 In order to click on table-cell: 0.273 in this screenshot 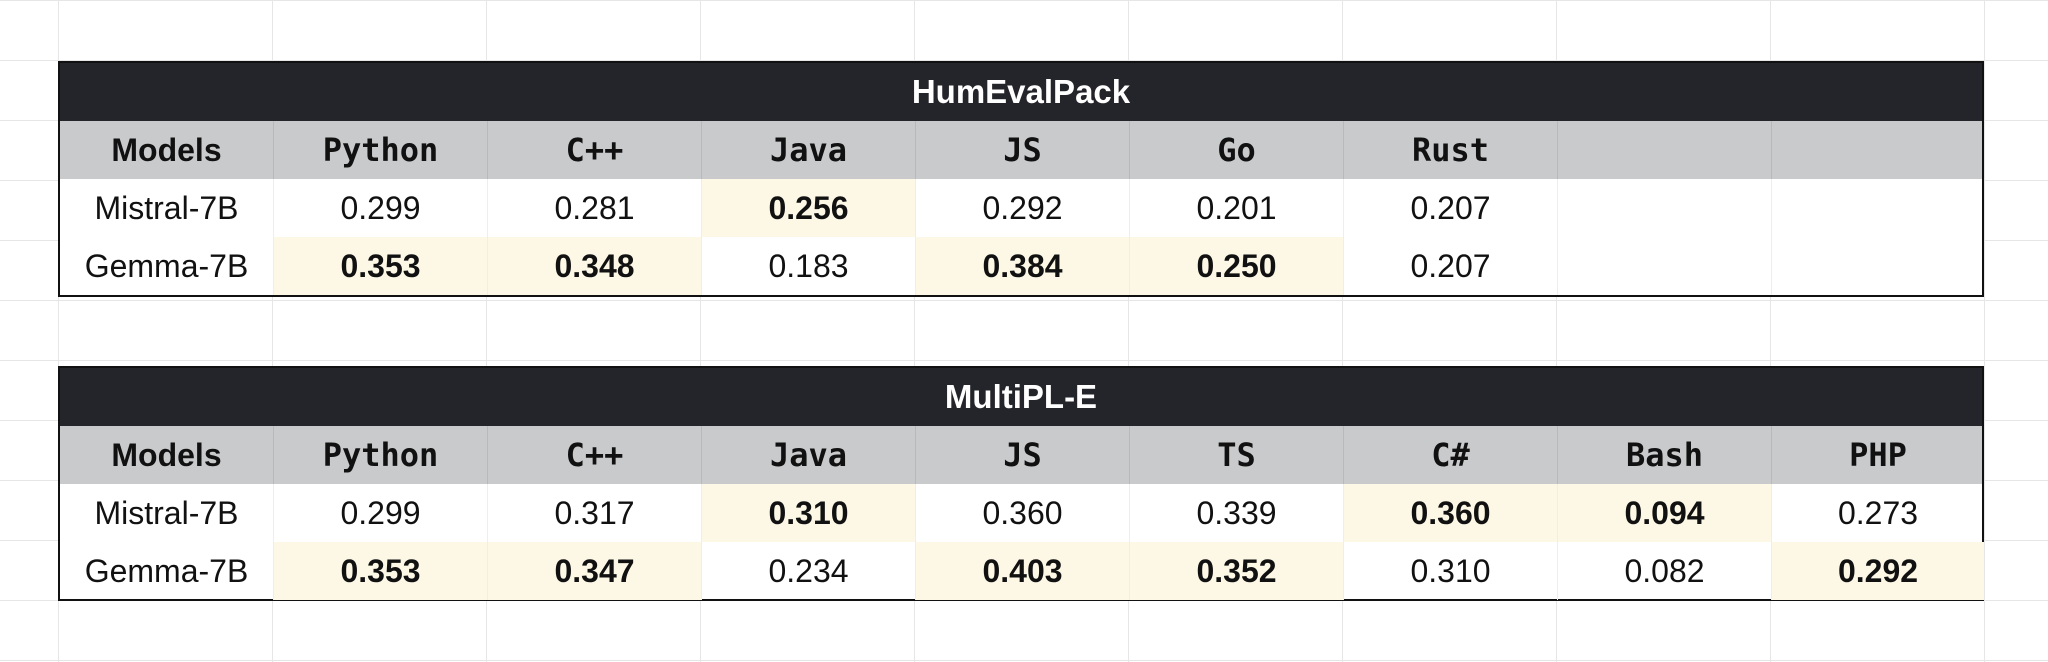, I will do `click(1878, 512)`.